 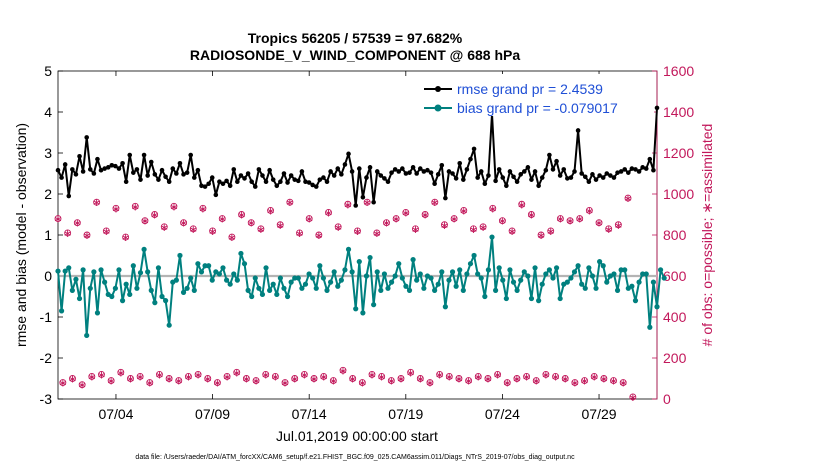 I want to click on x-tick-label: 07/24, so click(x=502, y=414).